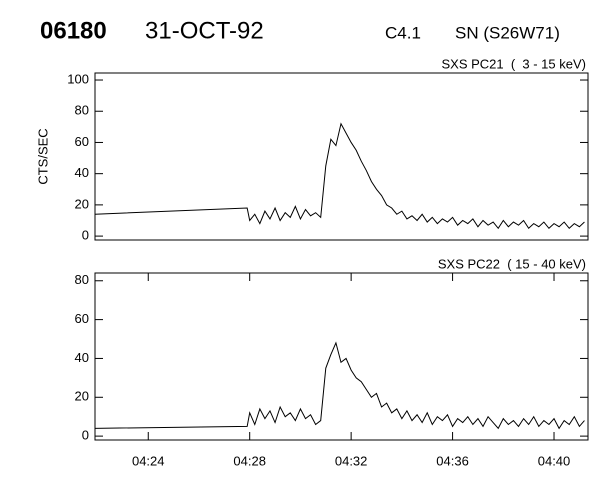  I want to click on x-tick-label: 04:40, so click(554, 460).